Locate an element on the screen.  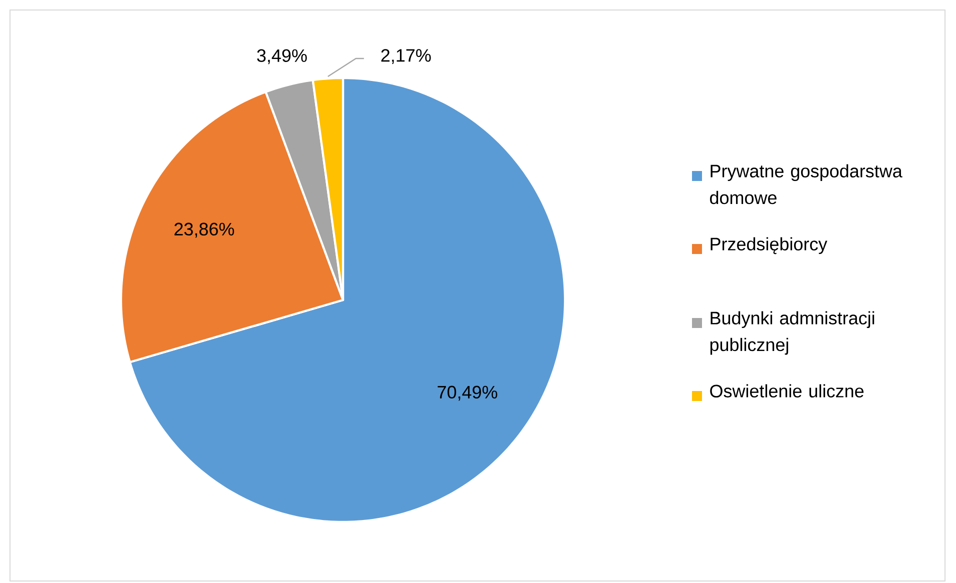
legend-label: Budynki admnistracji publicznej is located at coordinates (792, 333).